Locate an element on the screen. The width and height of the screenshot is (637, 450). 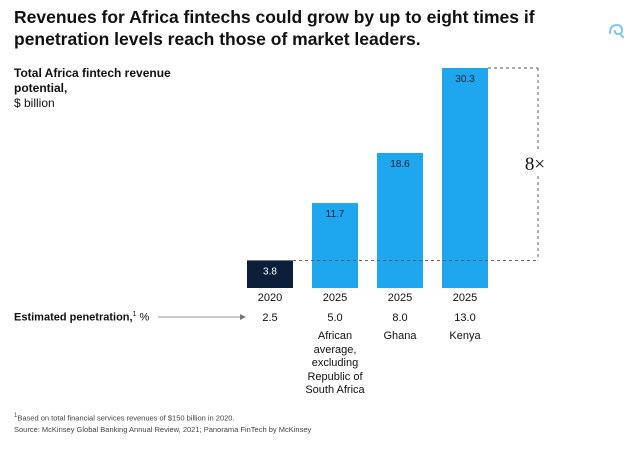
penetration-label: Estimated penetration,1 % is located at coordinates (81, 317).